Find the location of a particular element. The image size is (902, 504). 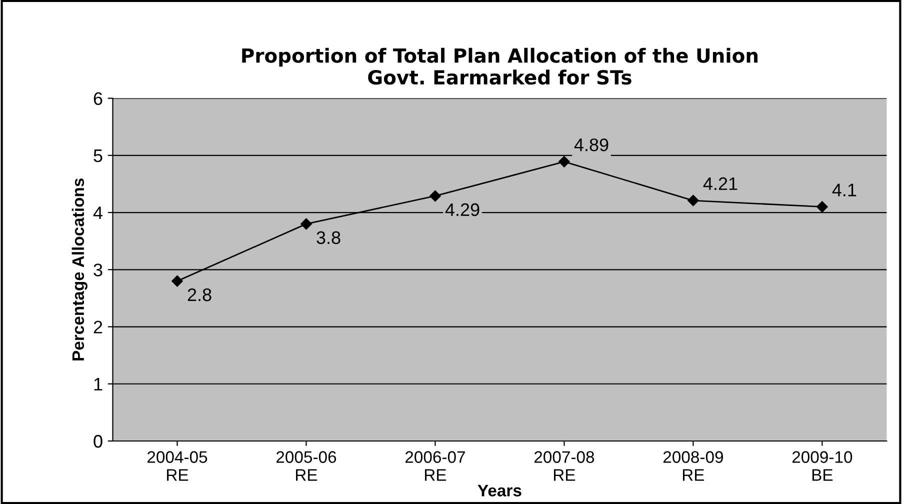

y-tick-label: 0 is located at coordinates (98, 441).